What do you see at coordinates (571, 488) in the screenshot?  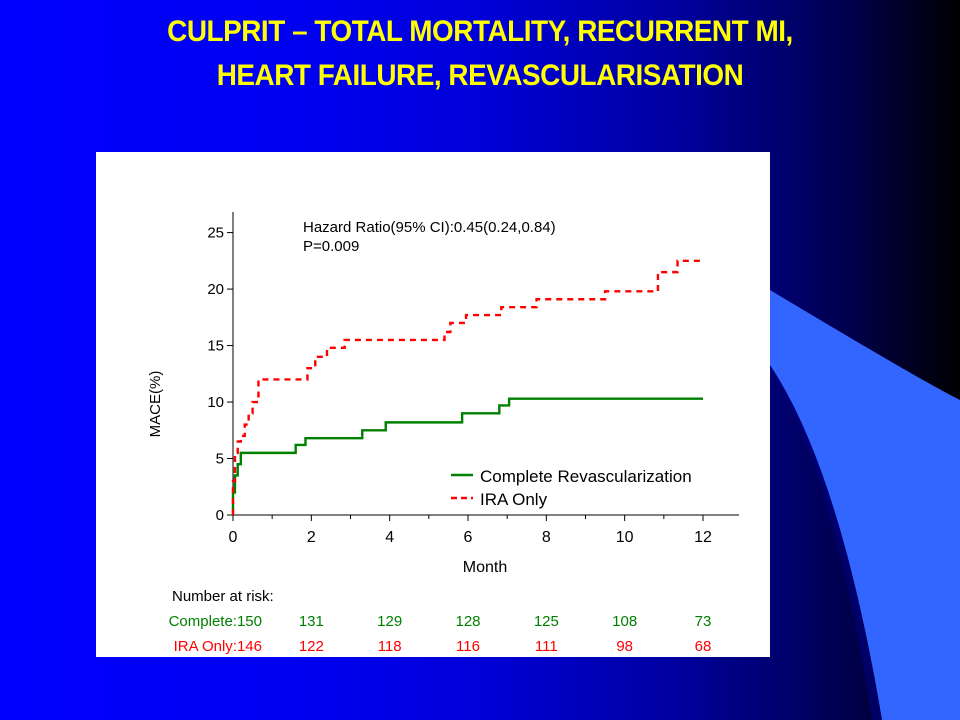 I see `legend: Complete Revascularization IRA Only` at bounding box center [571, 488].